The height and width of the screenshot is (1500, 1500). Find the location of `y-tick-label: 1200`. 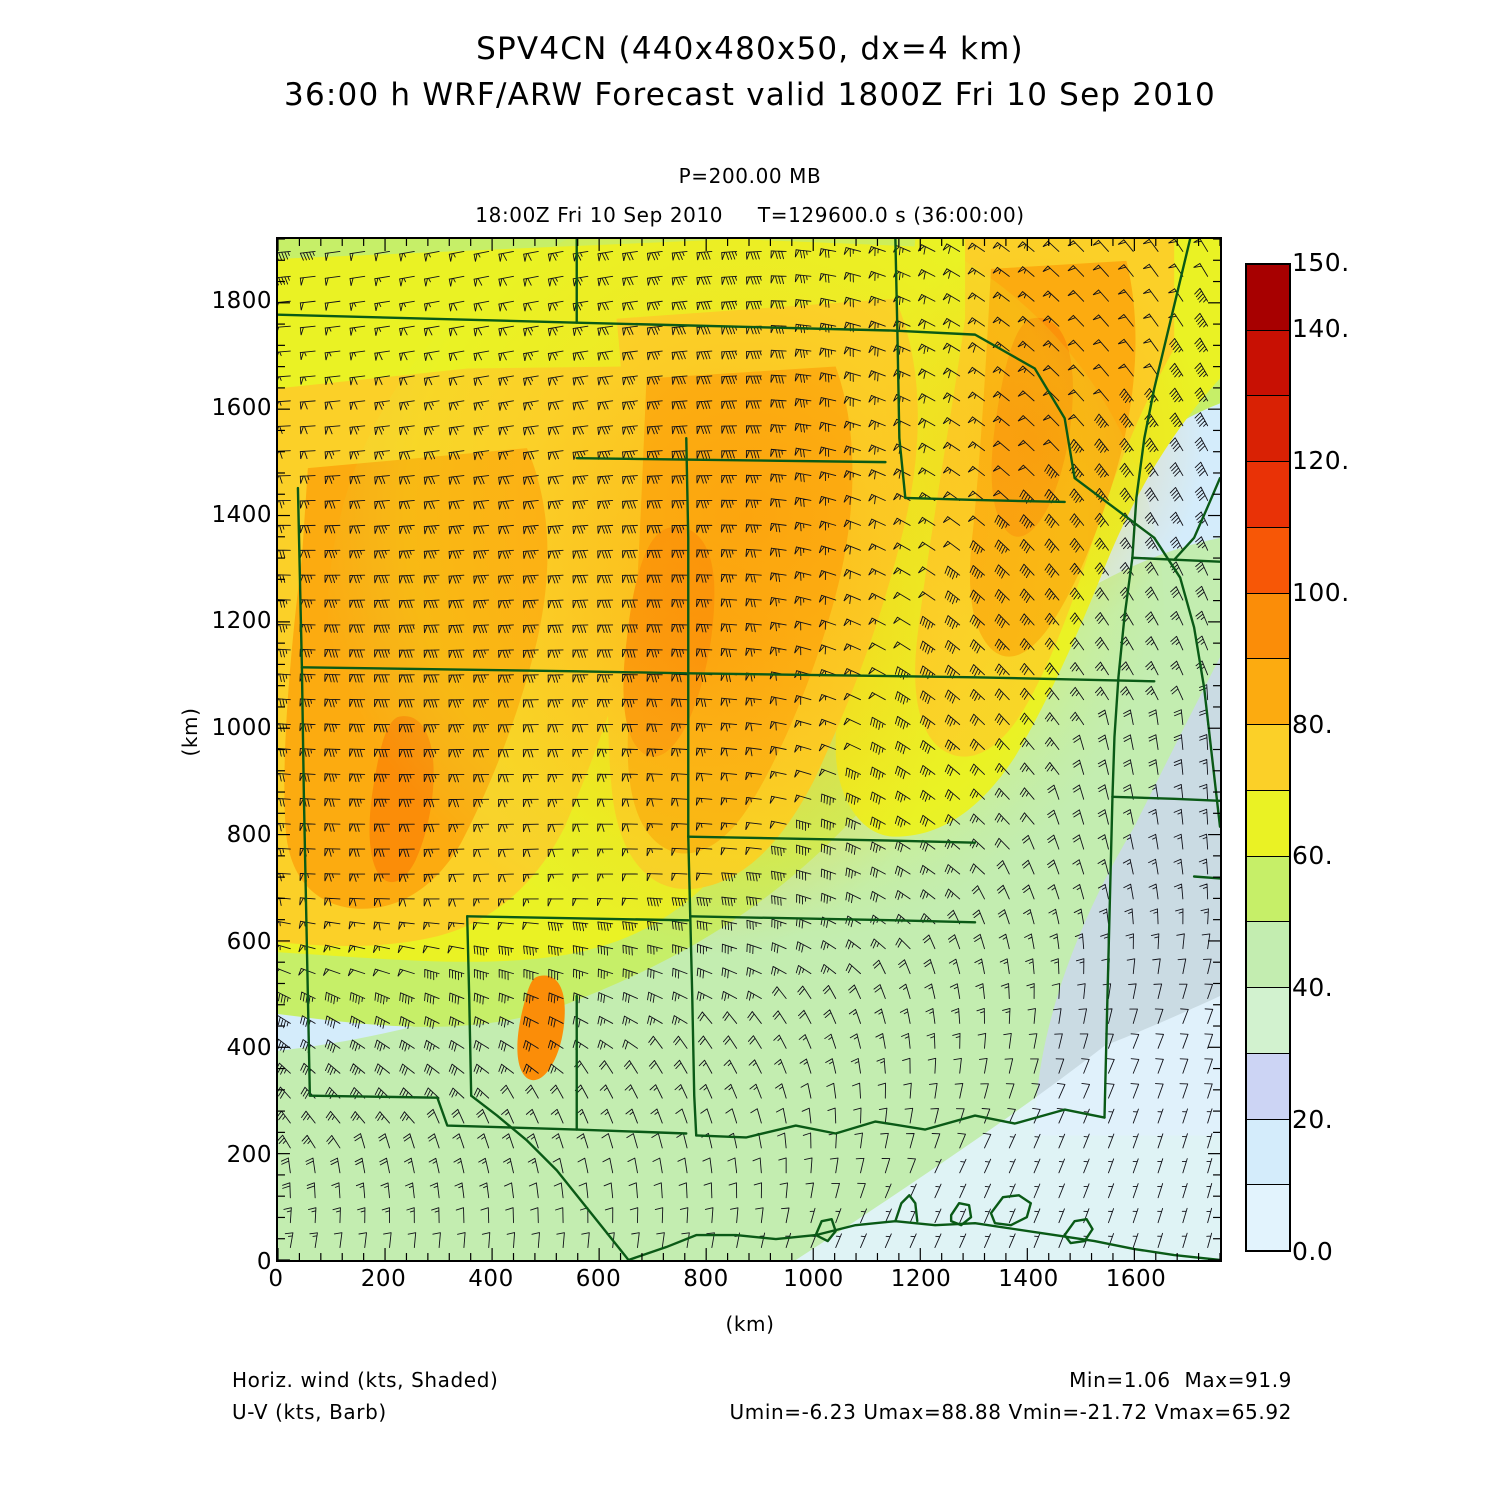

y-tick-label: 1200 is located at coordinates (241, 621).